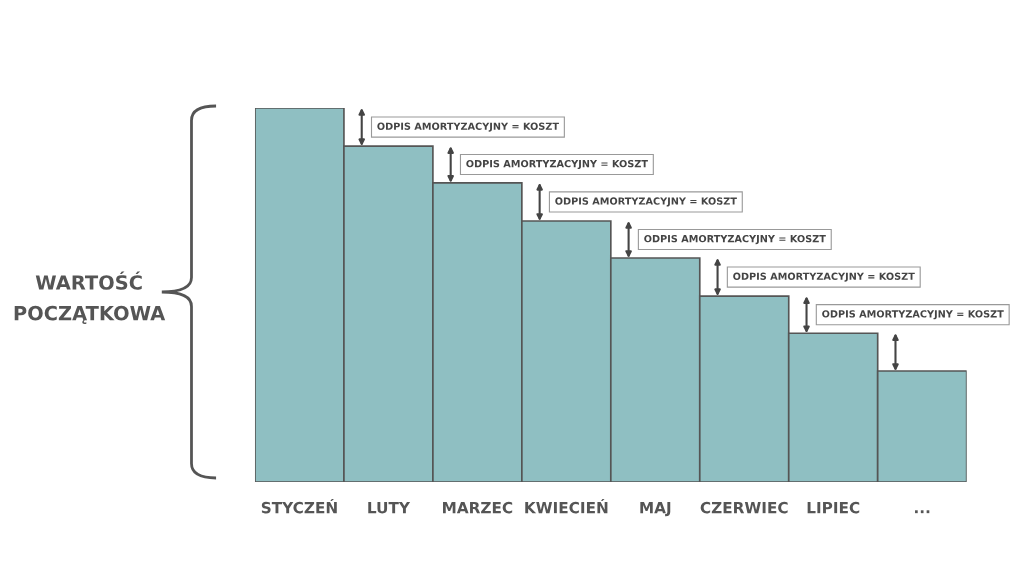  I want to click on x-tick-label: MARZEC, so click(478, 507).